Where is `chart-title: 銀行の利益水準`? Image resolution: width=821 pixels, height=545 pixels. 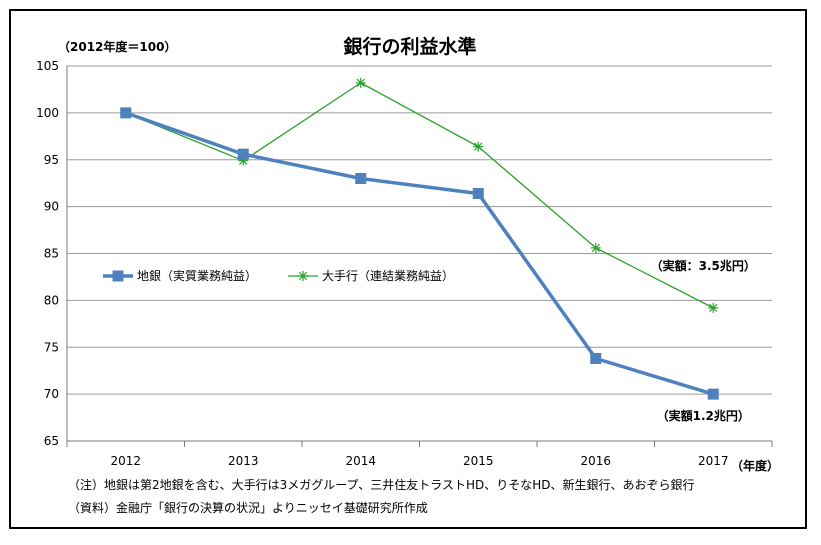 chart-title: 銀行の利益水準 is located at coordinates (409, 46).